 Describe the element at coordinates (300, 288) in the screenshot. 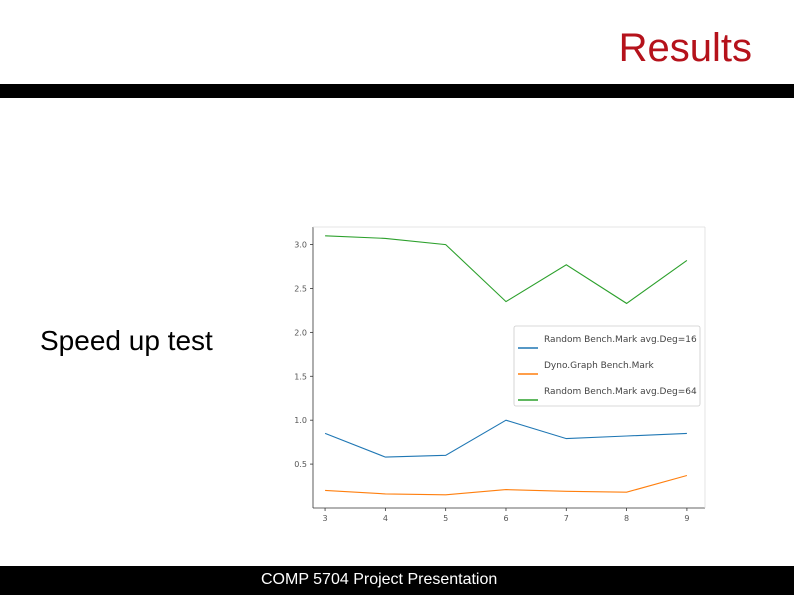

I see `y-tick-label-4: 2.5` at that location.